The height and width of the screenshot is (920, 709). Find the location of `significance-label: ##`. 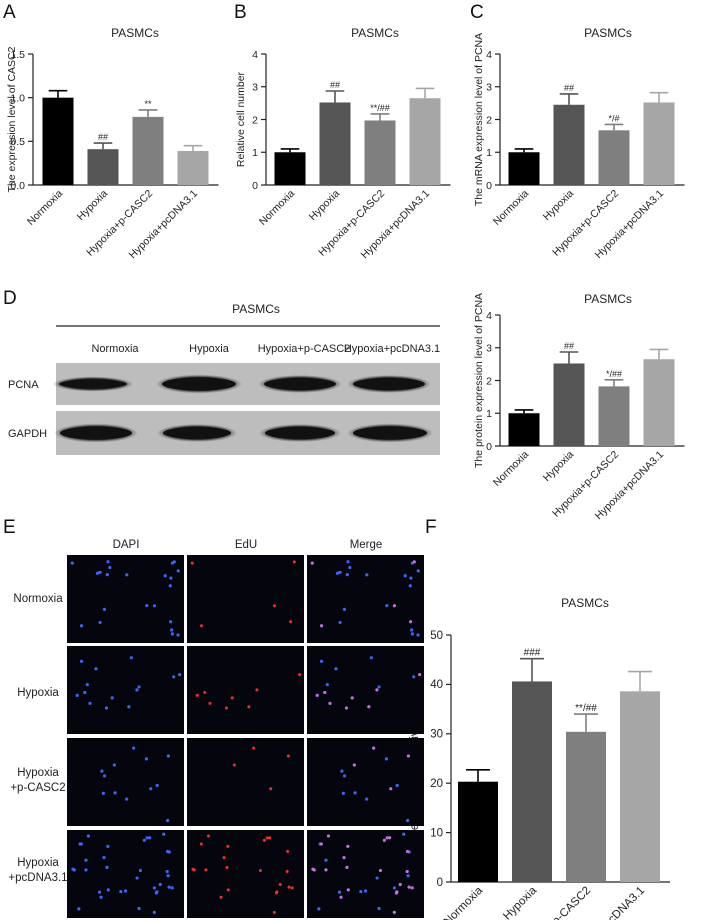

significance-label: ## is located at coordinates (569, 346).